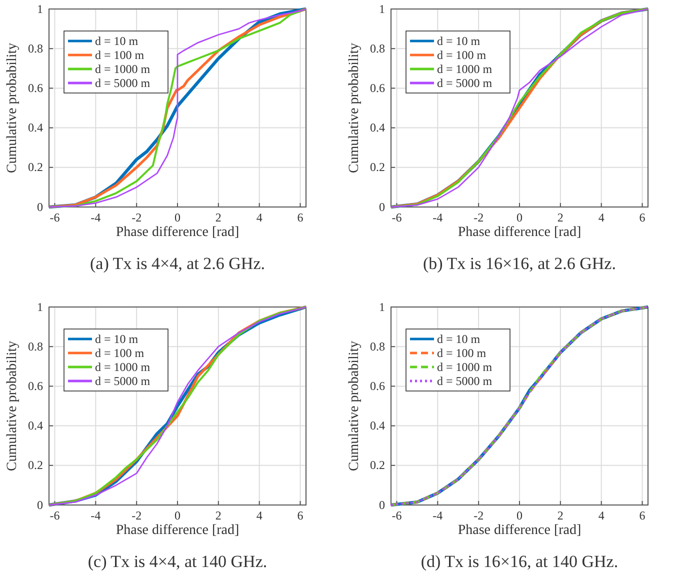 The image size is (673, 577). Describe the element at coordinates (177, 263) in the screenshot. I see `text: (a) Tx is 4×4, at 2.6 GHz.` at that location.